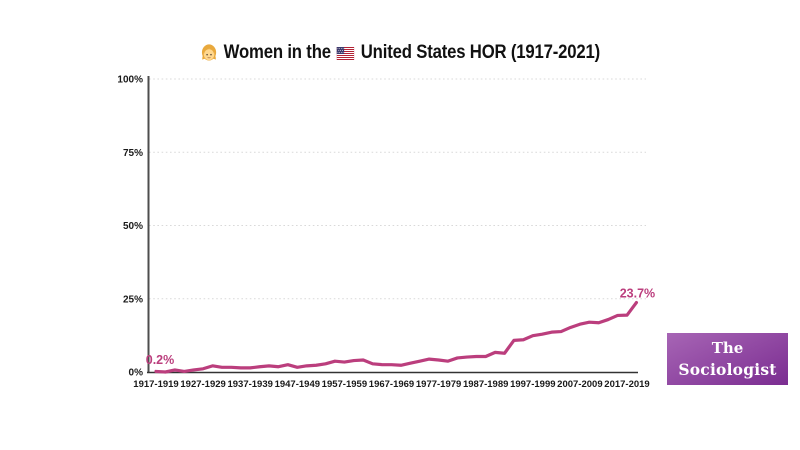  I want to click on x-tick-label: 2017-2019, so click(626, 384).